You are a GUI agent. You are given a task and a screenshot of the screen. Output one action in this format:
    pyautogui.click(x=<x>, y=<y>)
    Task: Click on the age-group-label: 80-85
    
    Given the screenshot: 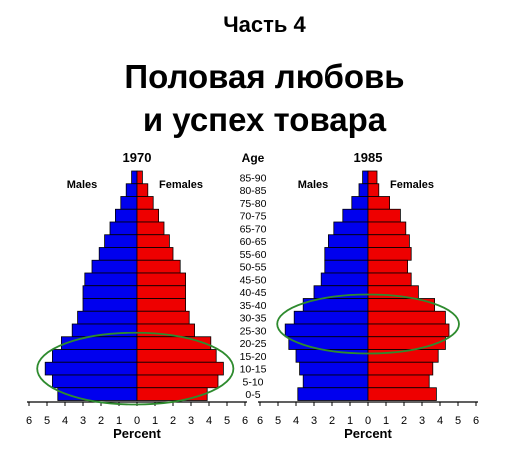 What is the action you would take?
    pyautogui.click(x=253, y=191)
    